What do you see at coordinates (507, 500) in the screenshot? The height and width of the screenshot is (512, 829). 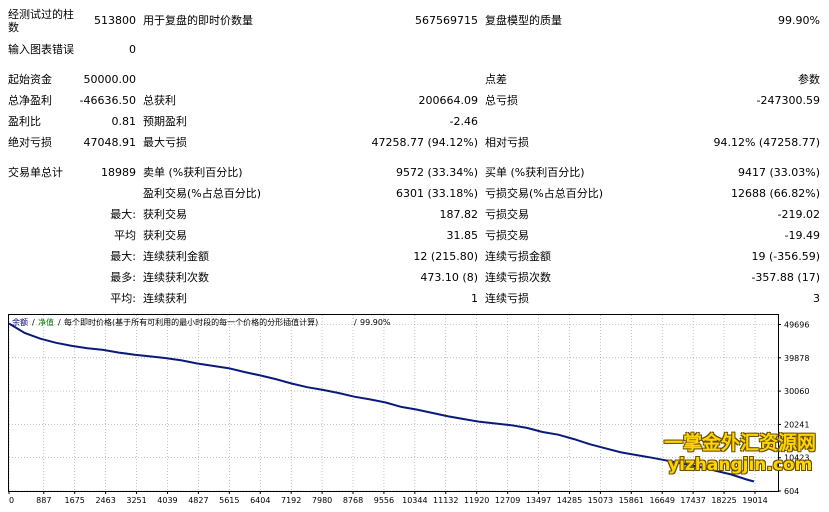 I see `x-tick-label: 12709` at bounding box center [507, 500].